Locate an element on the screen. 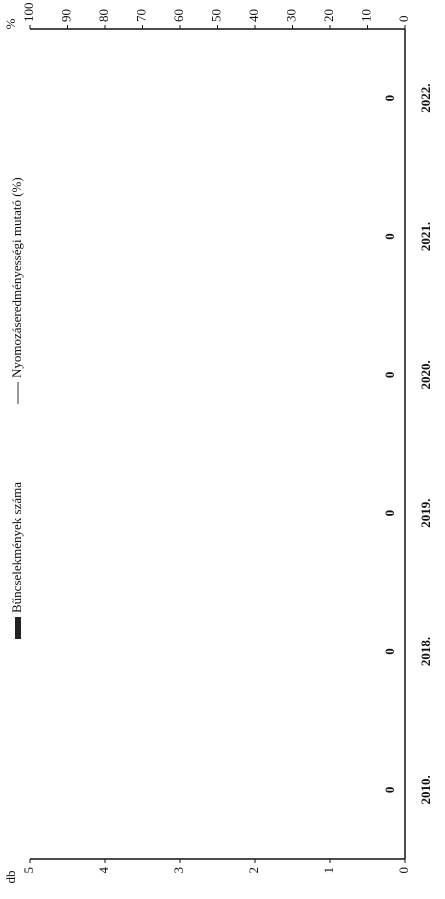 This screenshot has height=899, width=445. x-tick-label: 2019. is located at coordinates (425, 513).